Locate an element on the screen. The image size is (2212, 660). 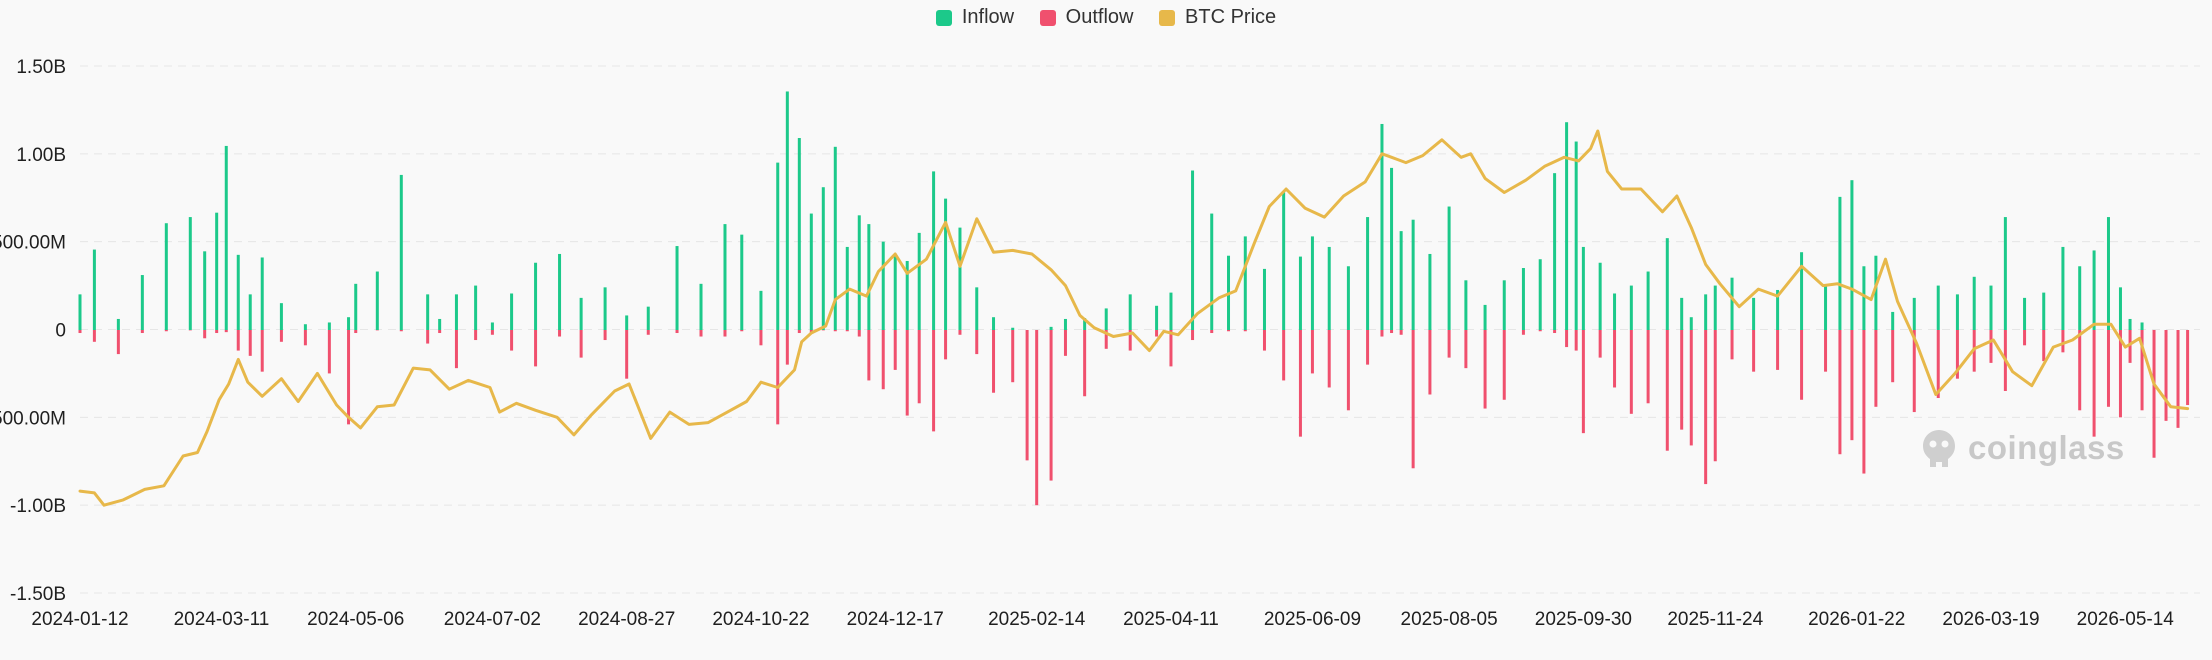
x-tick-label: 2026-03-19 is located at coordinates (1990, 619).